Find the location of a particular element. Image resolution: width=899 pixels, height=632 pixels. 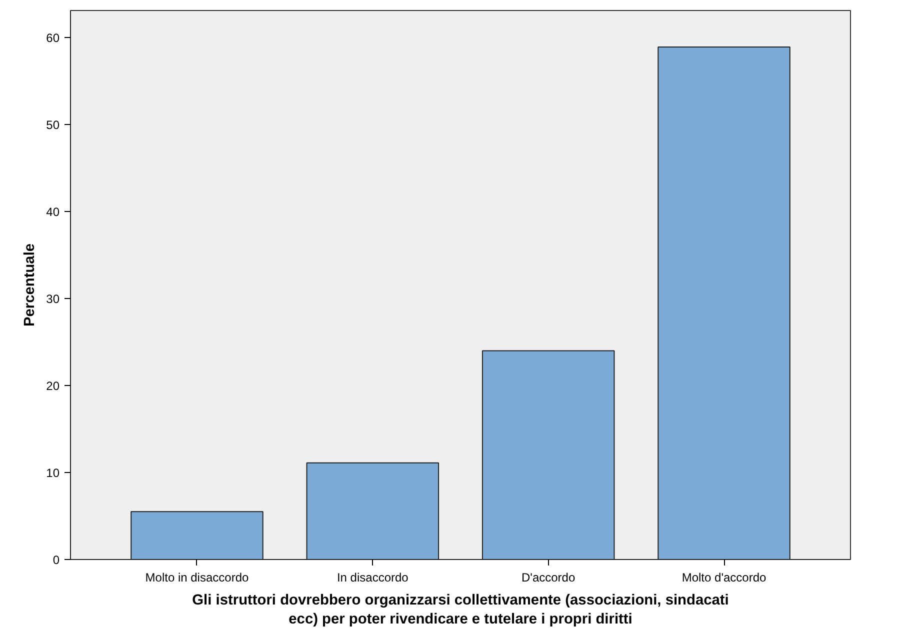

y-tick-label: 40 is located at coordinates (53, 211).